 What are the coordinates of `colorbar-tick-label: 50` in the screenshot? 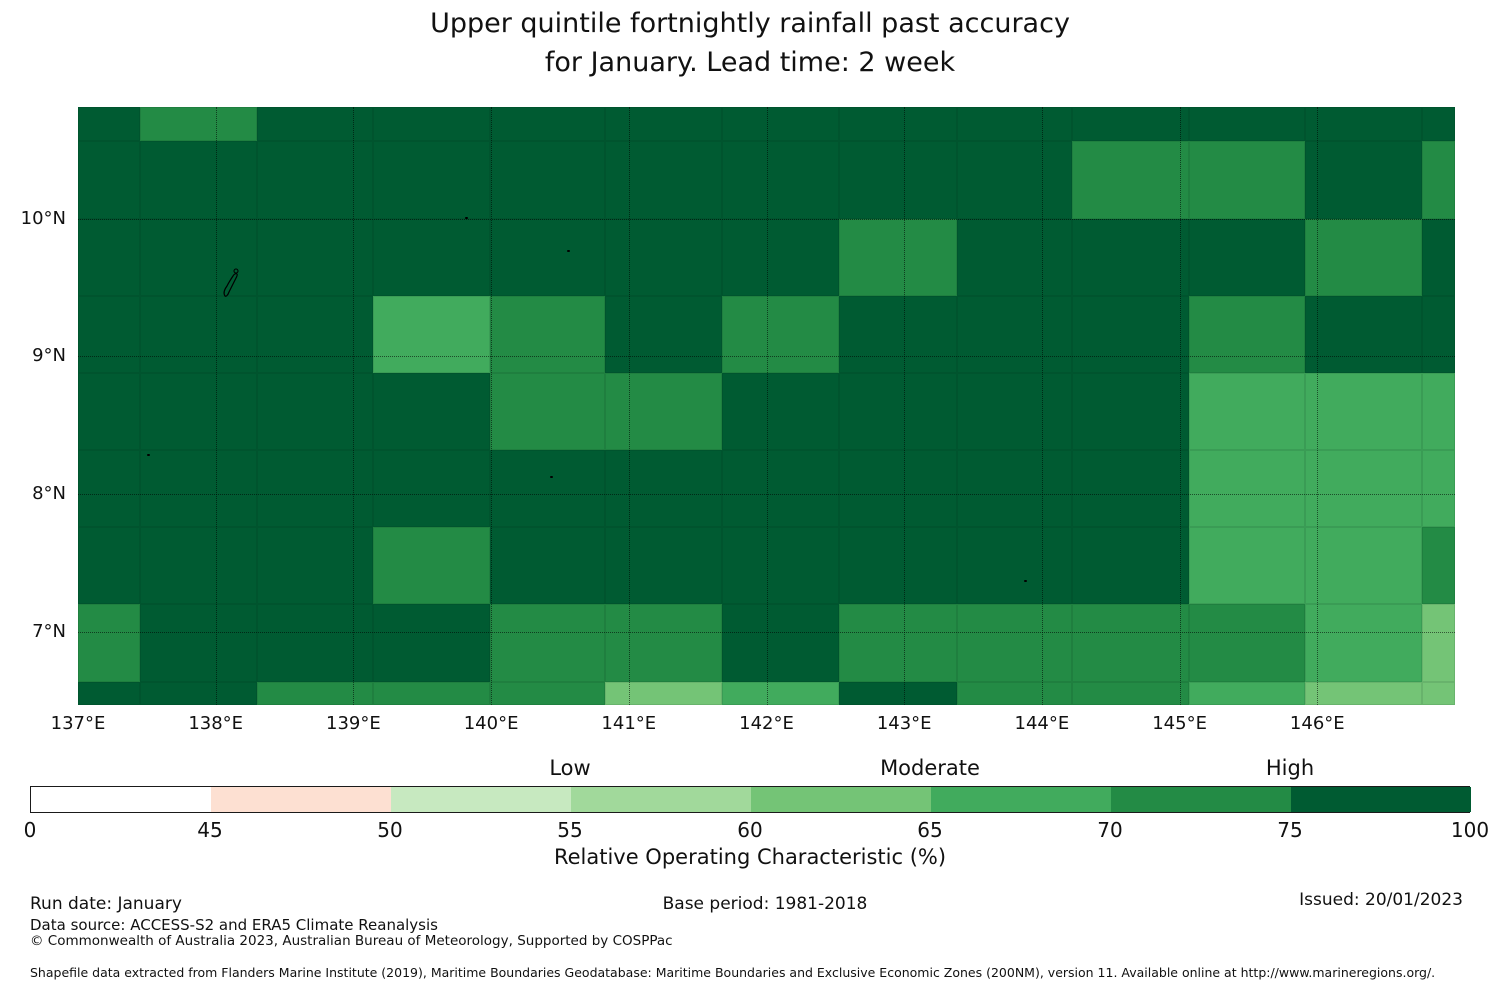 It's located at (390, 830).